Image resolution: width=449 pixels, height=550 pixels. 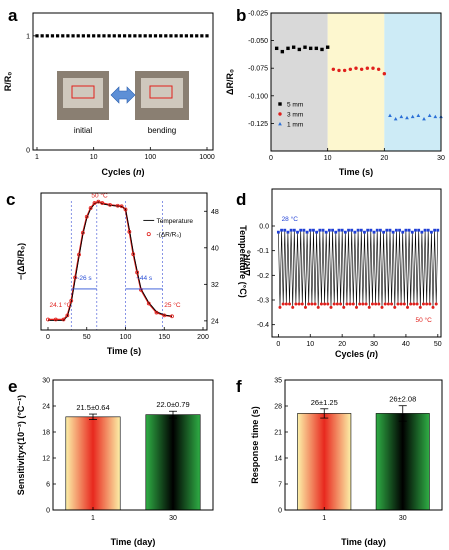 What do you see at coordinates (12, 386) in the screenshot?
I see `panel-label: e` at bounding box center [12, 386].